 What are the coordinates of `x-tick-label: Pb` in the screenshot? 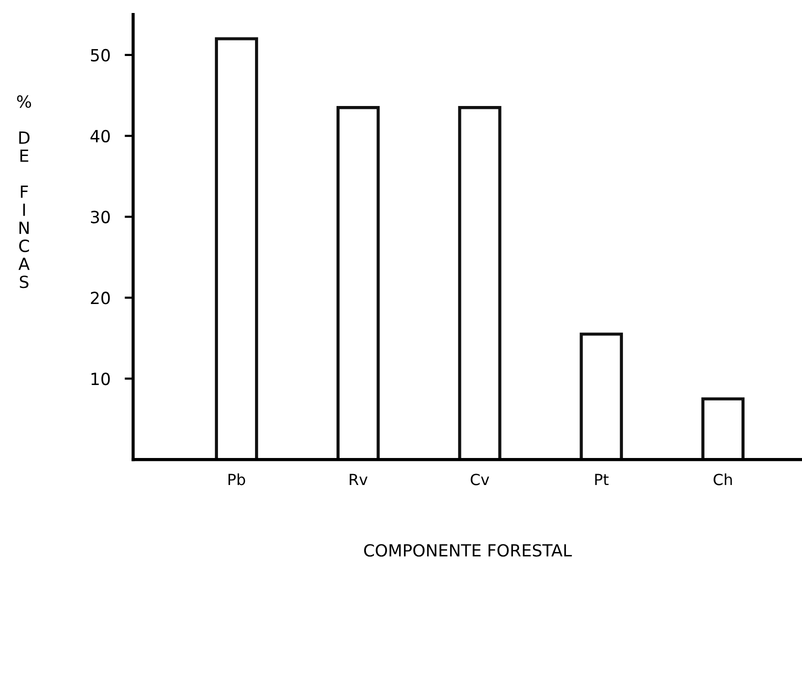 It's located at (237, 479).